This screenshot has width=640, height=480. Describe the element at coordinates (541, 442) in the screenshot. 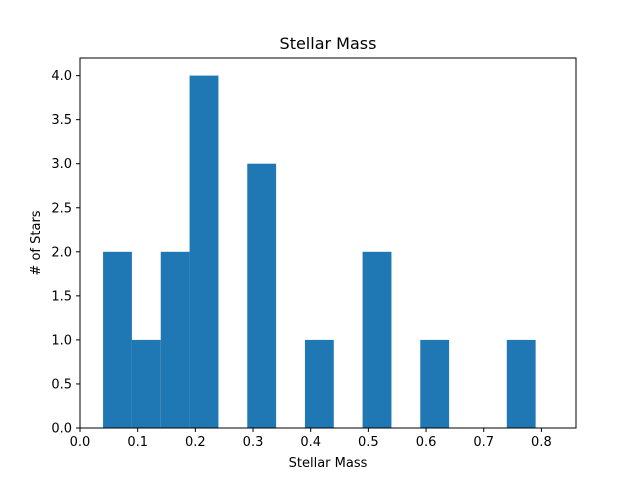

I see `x-tick-label: 0.8` at that location.